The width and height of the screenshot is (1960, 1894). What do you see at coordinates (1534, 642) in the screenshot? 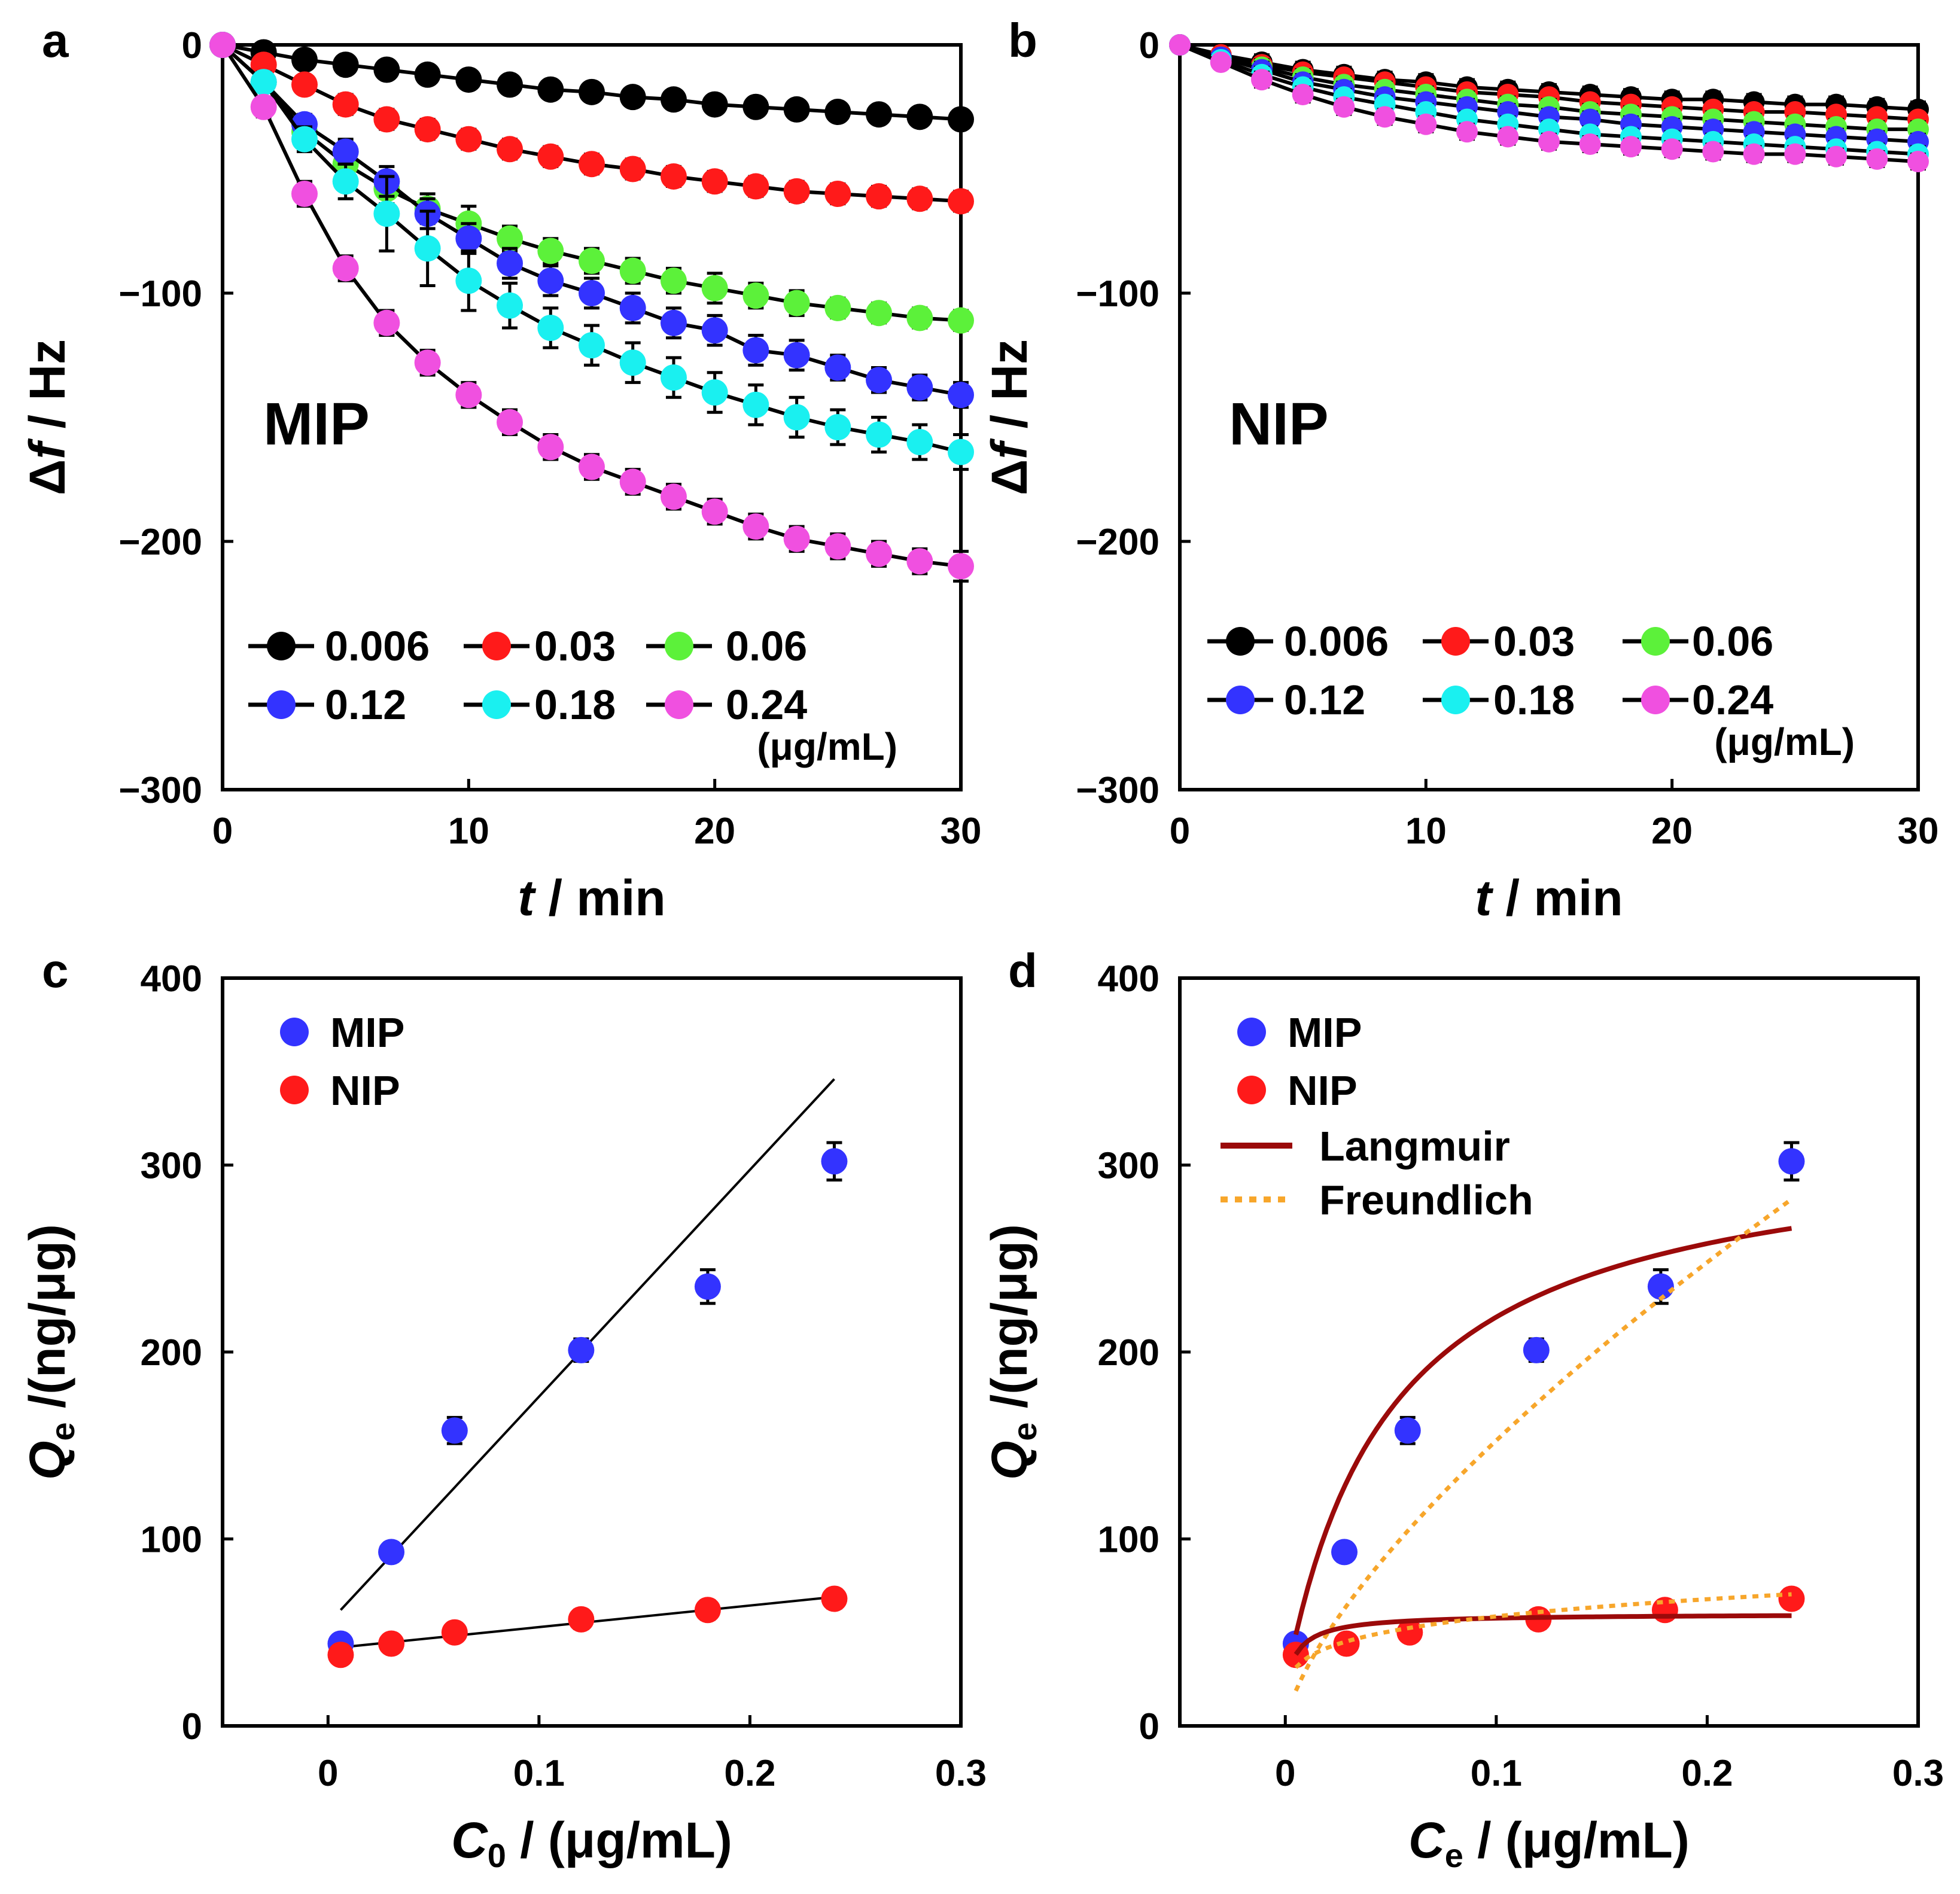
I see `b-legend-label: 0.03` at bounding box center [1534, 642].